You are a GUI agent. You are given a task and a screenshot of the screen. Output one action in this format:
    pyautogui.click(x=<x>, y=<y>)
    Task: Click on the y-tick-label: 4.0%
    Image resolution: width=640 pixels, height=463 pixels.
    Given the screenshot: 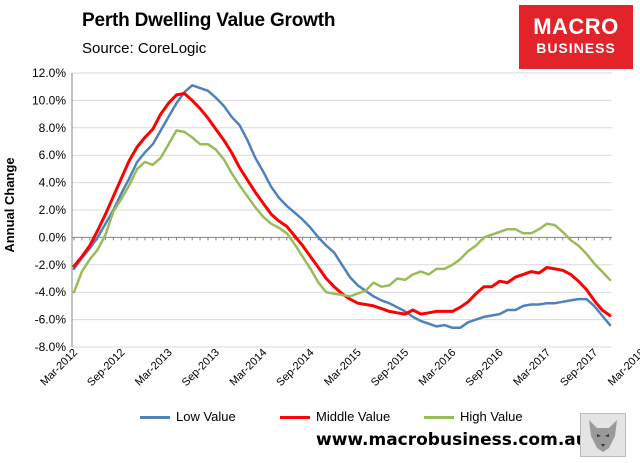 What is the action you would take?
    pyautogui.click(x=53, y=183)
    